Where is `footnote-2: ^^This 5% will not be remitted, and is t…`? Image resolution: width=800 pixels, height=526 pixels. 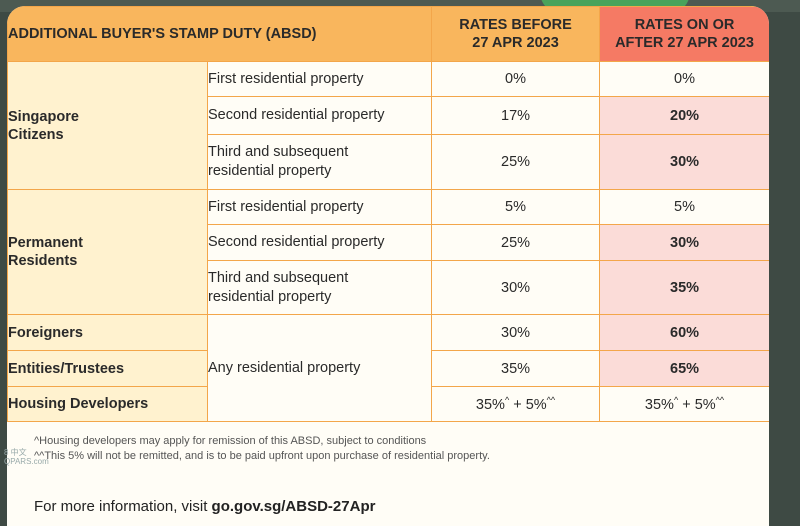 footnote-2: ^^This 5% will not be remitted, and is t… is located at coordinates (262, 456).